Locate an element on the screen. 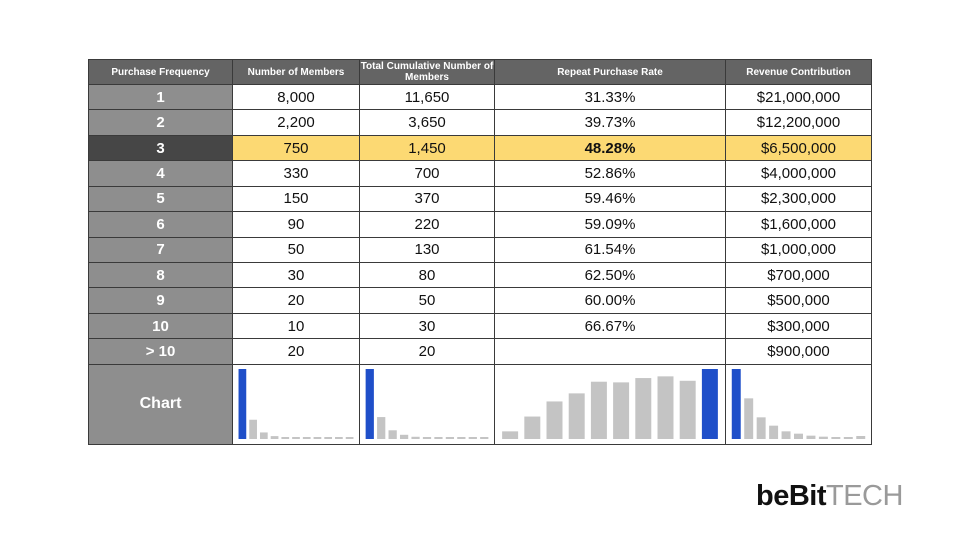  table-cell: 1,450 is located at coordinates (427, 148).